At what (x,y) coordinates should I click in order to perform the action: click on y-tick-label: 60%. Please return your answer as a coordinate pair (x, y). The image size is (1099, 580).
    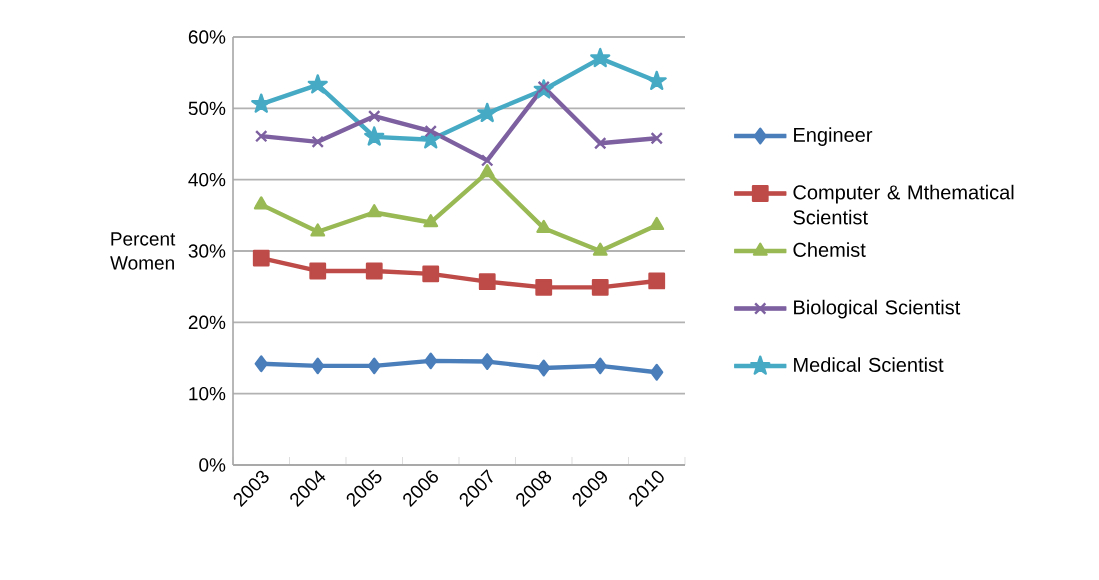
    Looking at the image, I should click on (207, 37).